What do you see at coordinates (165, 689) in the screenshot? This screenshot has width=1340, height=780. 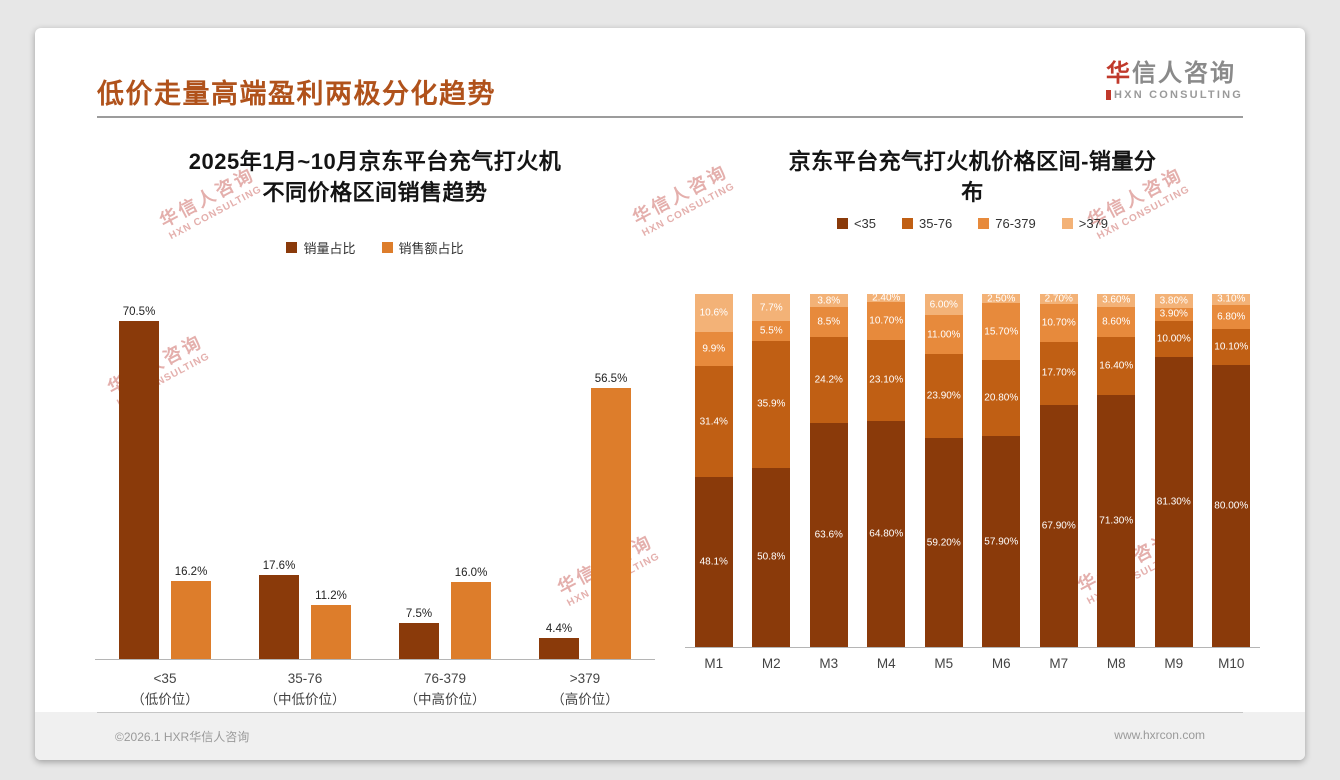 I see `category-label: <35 （低价位）` at bounding box center [165, 689].